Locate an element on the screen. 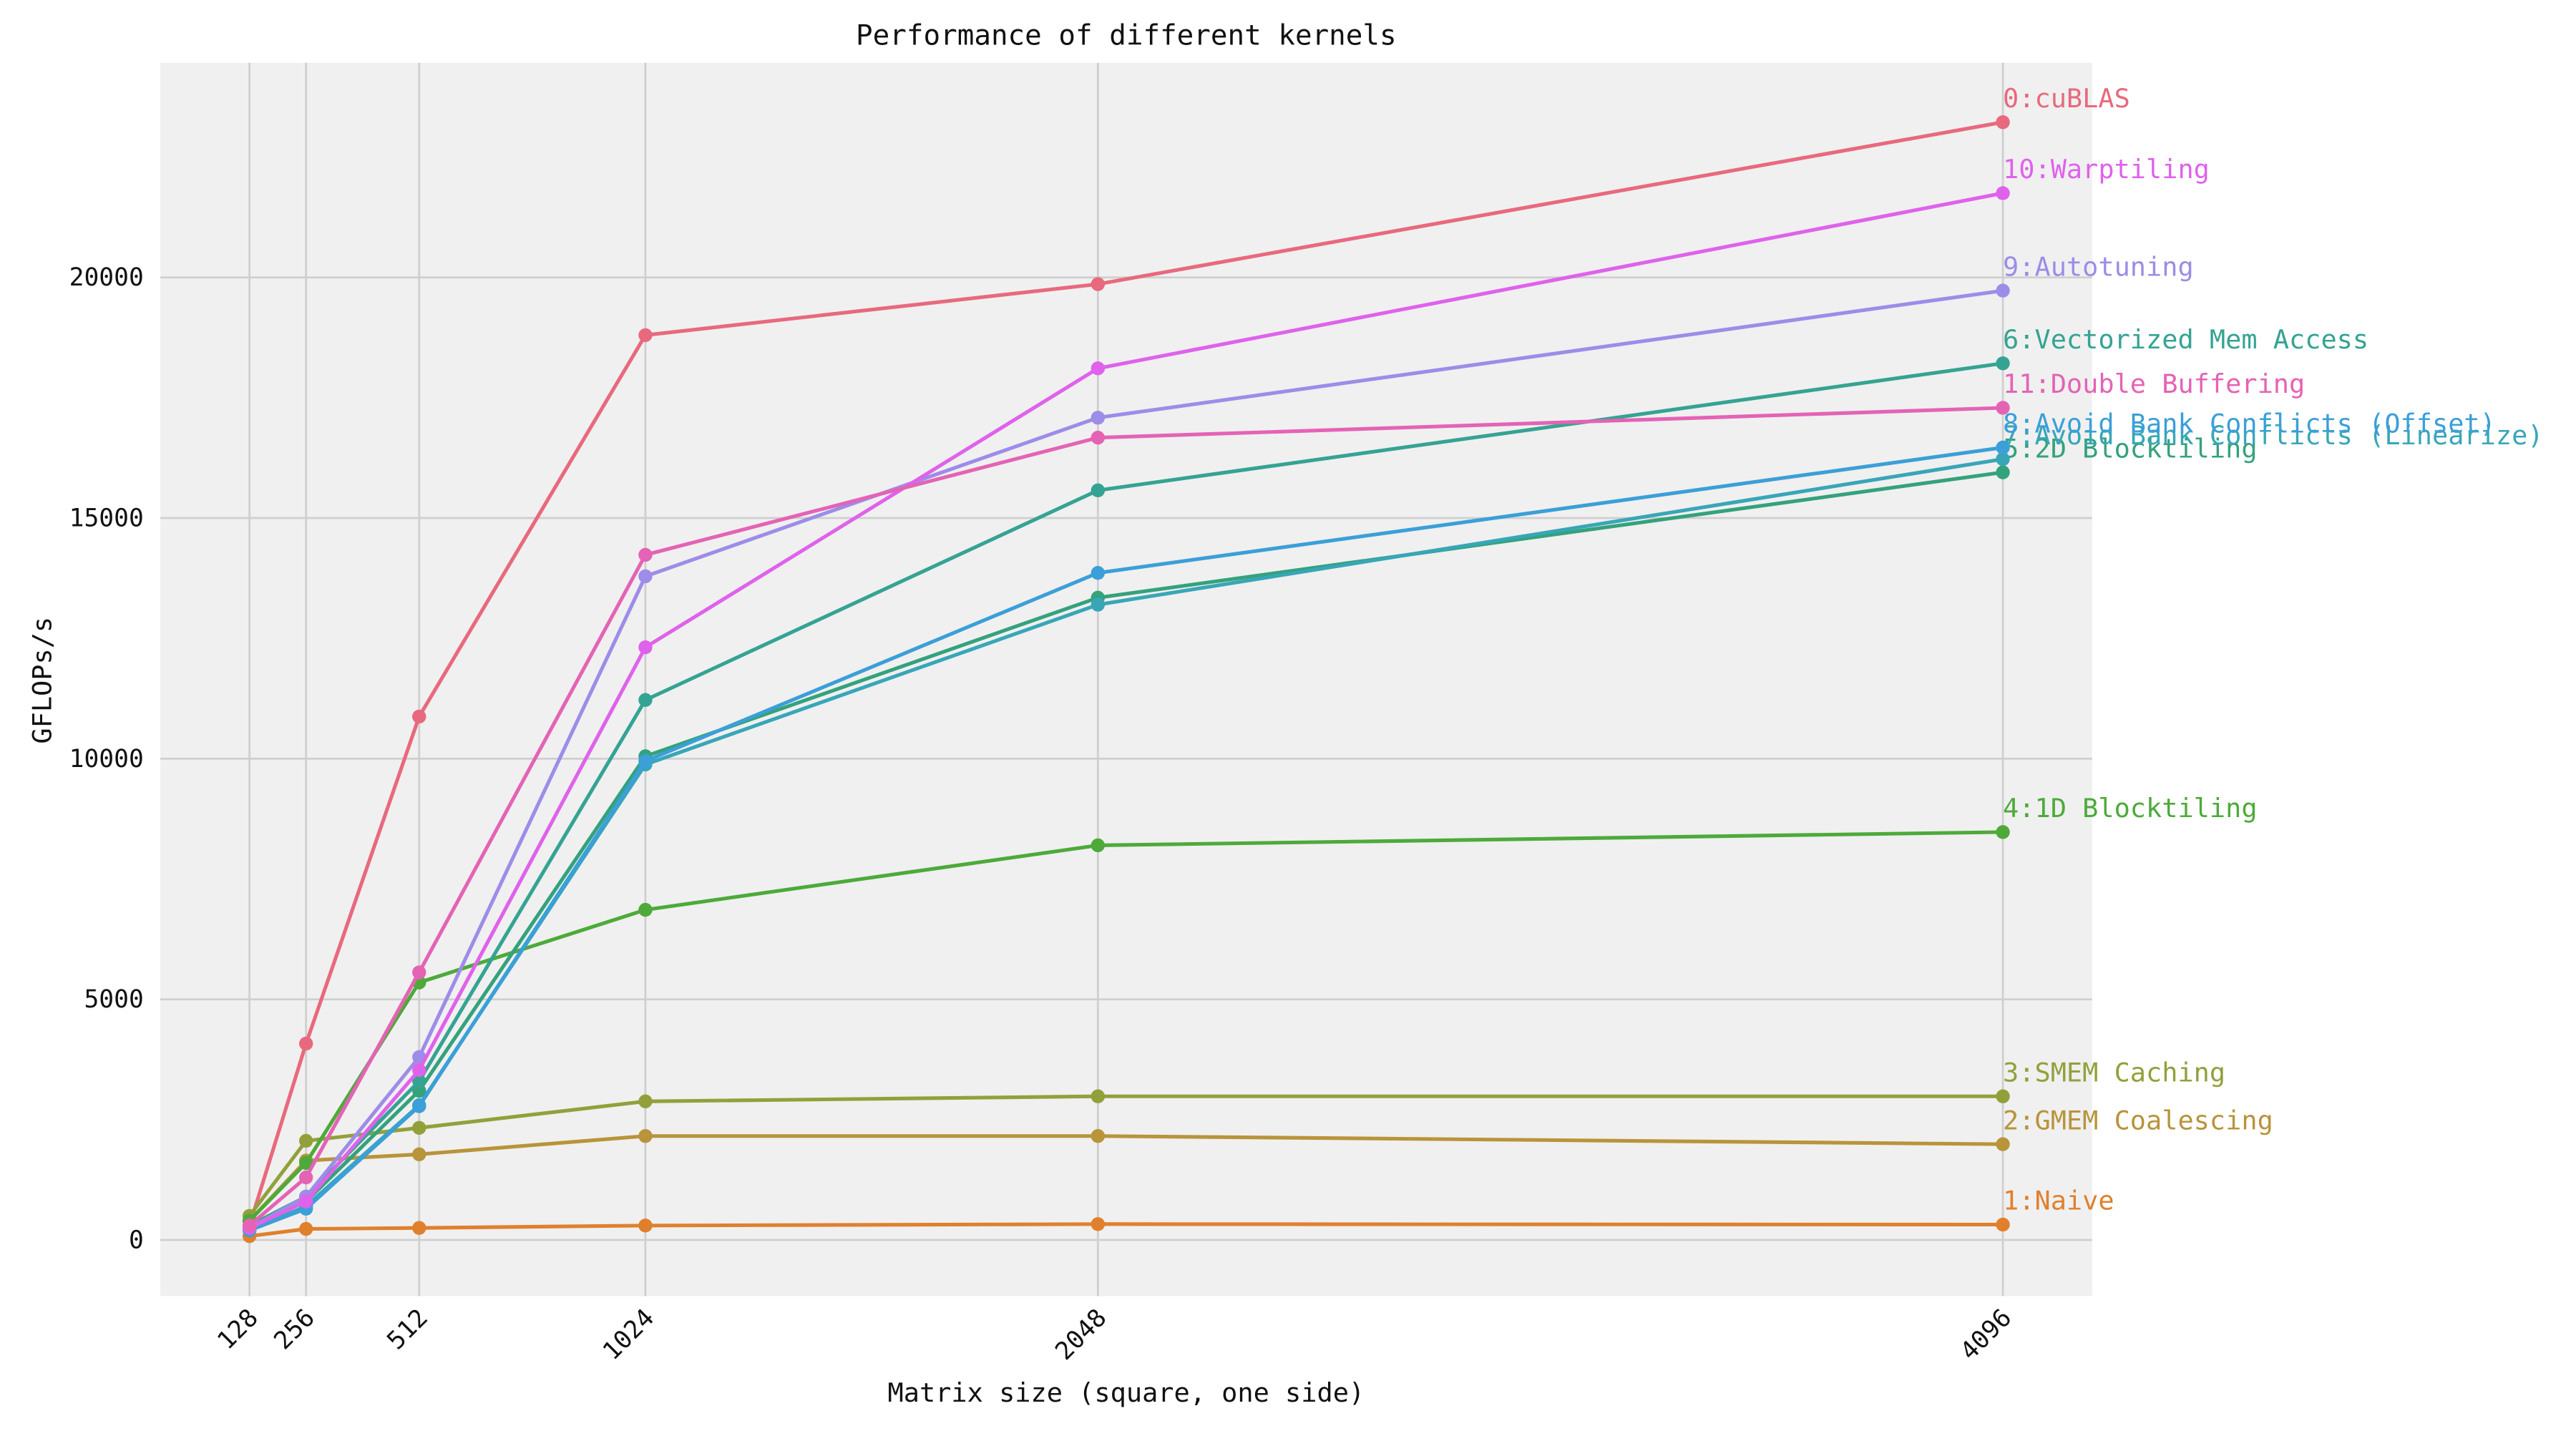 This screenshot has height=1431, width=2576. y-tick-label: 10000 is located at coordinates (106, 759).